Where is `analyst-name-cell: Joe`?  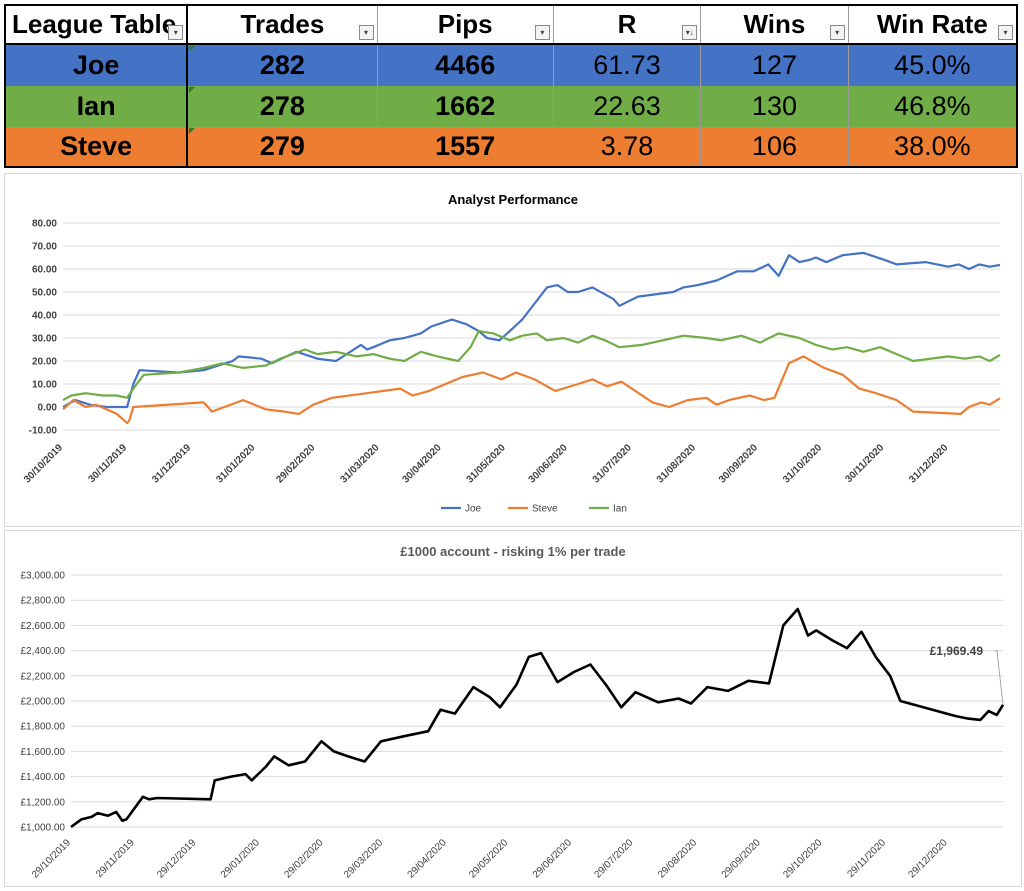
analyst-name-cell: Joe is located at coordinates (97, 65).